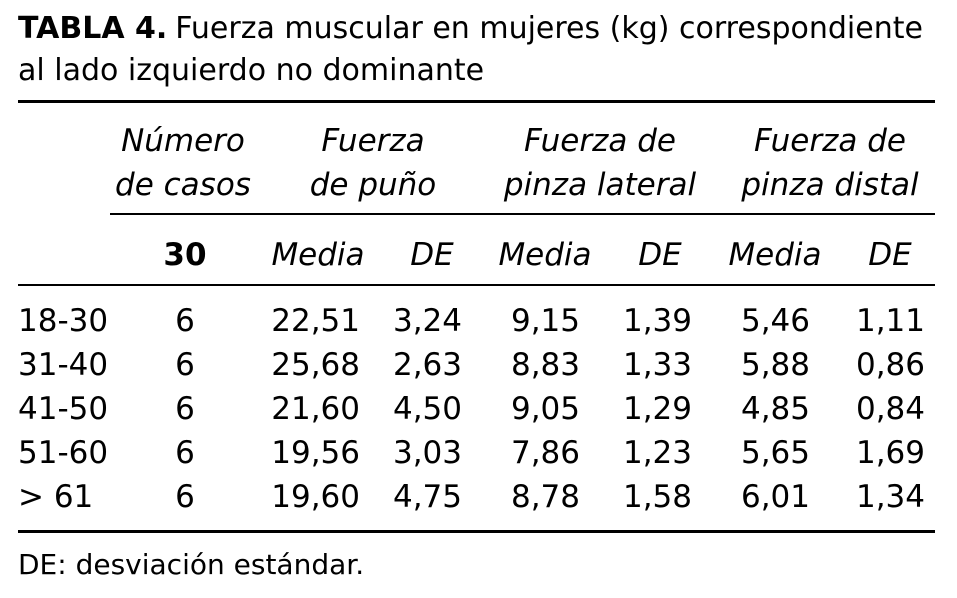 The height and width of the screenshot is (598, 957). Describe the element at coordinates (660, 255) in the screenshot. I see `subheader-lateral-de: DE` at that location.